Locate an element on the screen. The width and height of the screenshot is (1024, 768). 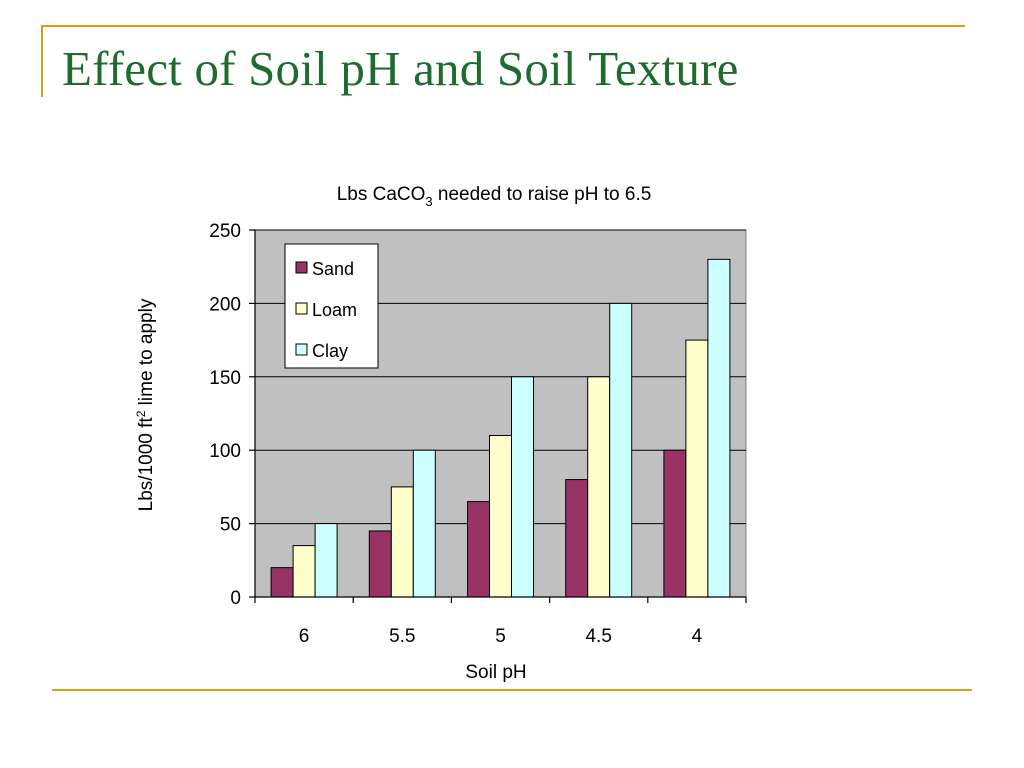
legend-swatch-clay is located at coordinates (301, 349).